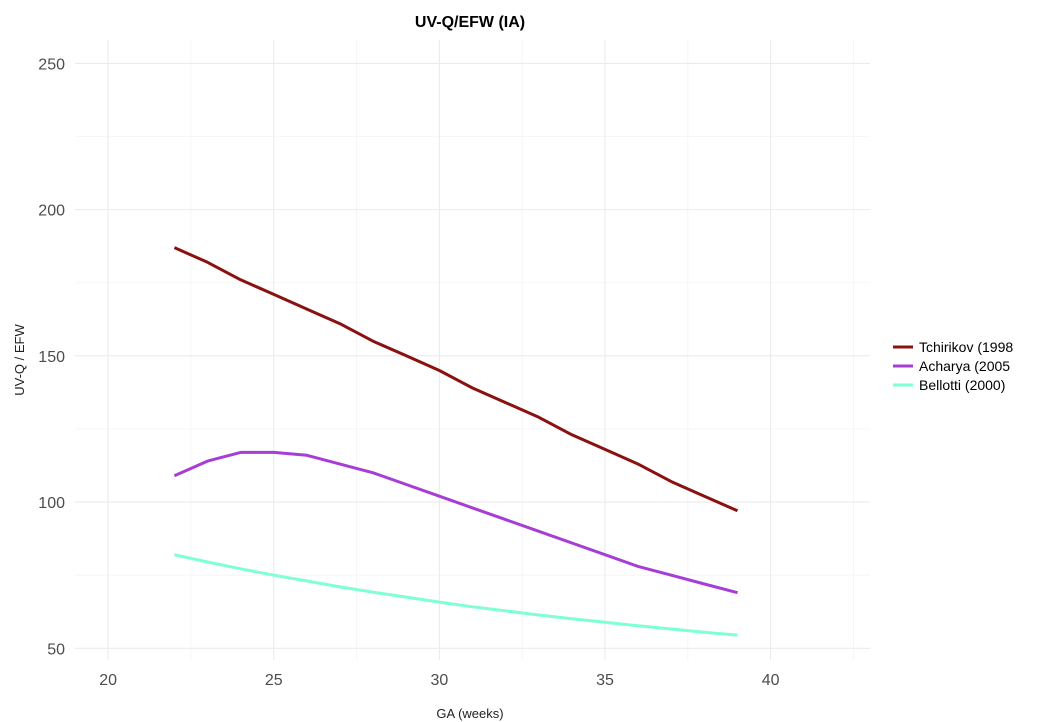 The image size is (1037, 722). Describe the element at coordinates (19, 360) in the screenshot. I see `y-axis-label: UV-Q / EFW` at that location.